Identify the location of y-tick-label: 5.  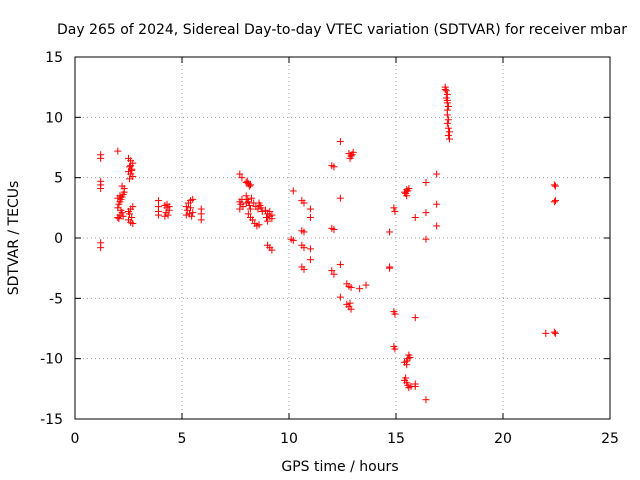
(58, 179).